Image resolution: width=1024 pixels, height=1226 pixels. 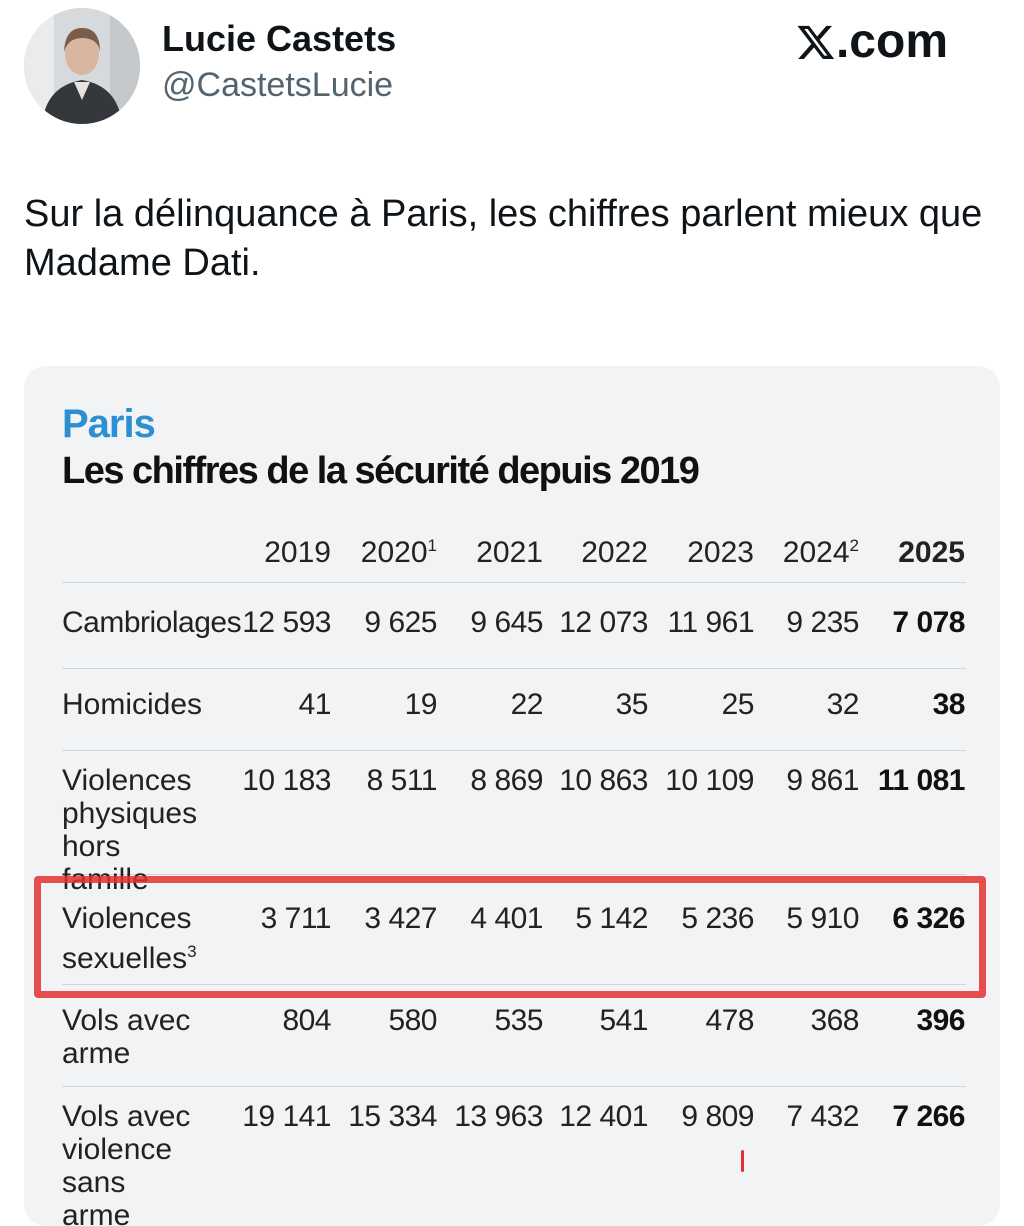 What do you see at coordinates (109, 424) in the screenshot?
I see `card-city: Paris` at bounding box center [109, 424].